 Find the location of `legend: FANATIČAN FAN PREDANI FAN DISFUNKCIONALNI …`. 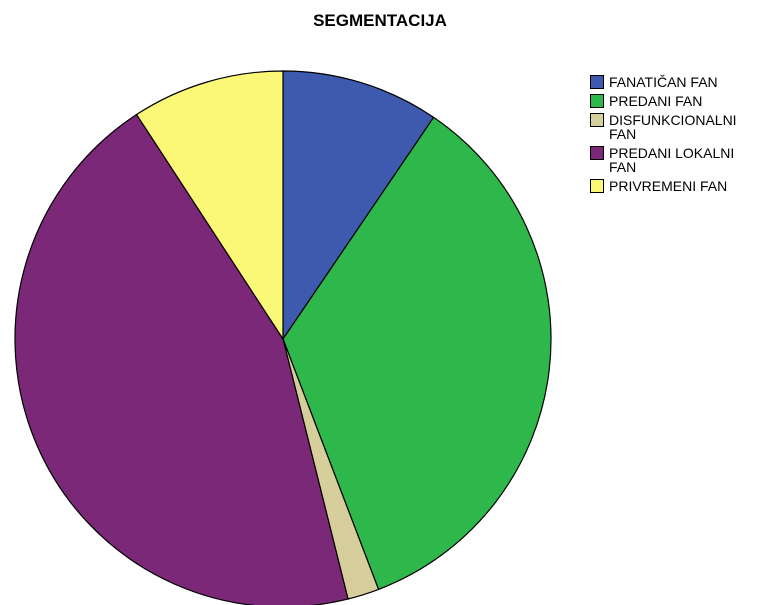

legend: FANATIČAN FAN PREDANI FAN DISFUNKCIONALNI … is located at coordinates (676, 136).